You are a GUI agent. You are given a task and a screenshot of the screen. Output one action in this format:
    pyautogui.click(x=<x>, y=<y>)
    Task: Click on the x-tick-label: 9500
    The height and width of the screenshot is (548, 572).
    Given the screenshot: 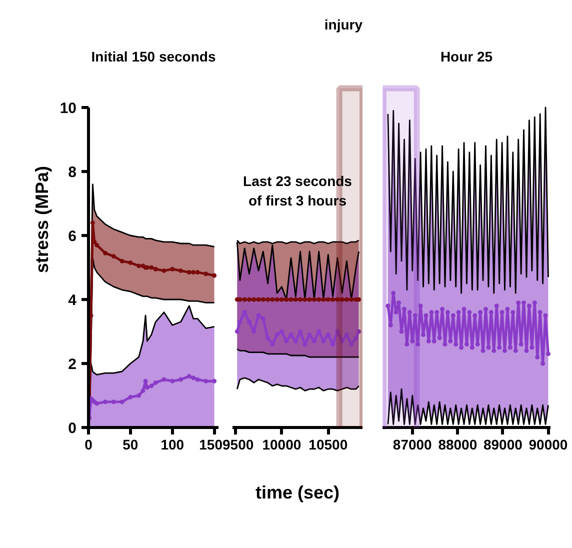 What is the action you would take?
    pyautogui.click(x=238, y=444)
    